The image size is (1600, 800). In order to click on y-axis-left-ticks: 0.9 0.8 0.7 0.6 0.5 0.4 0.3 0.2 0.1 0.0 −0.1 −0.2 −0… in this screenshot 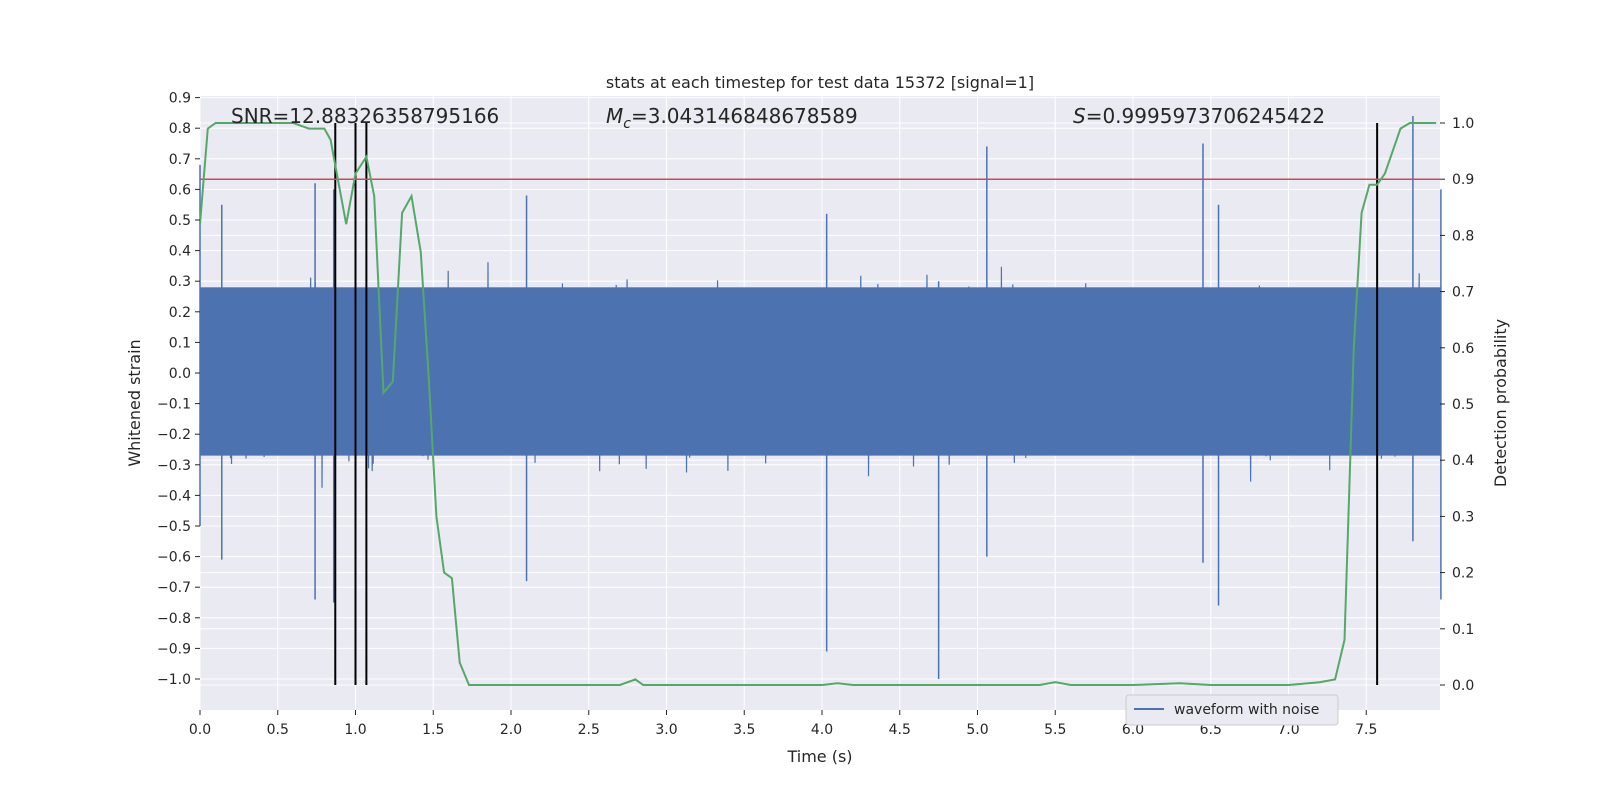, I will do `click(178, 389)`.